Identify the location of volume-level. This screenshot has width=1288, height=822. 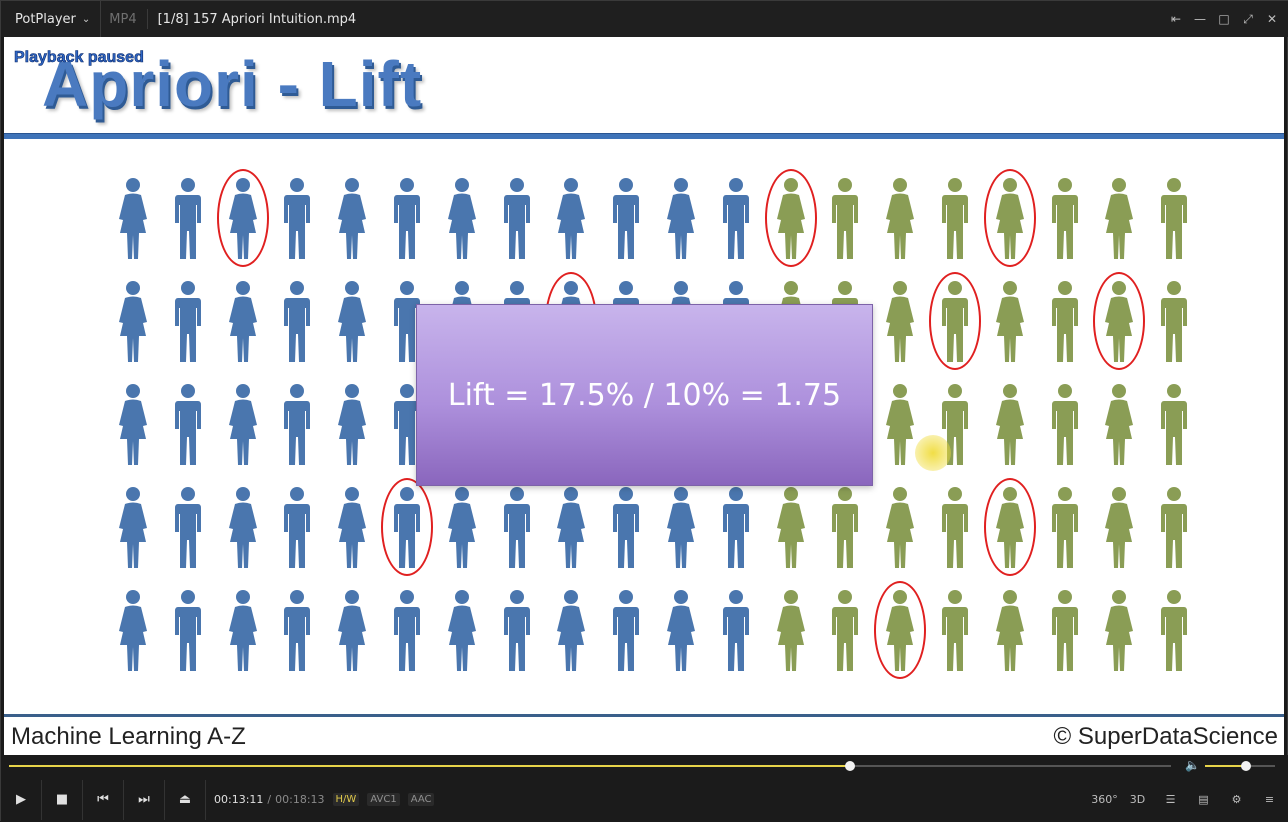
(1225, 766).